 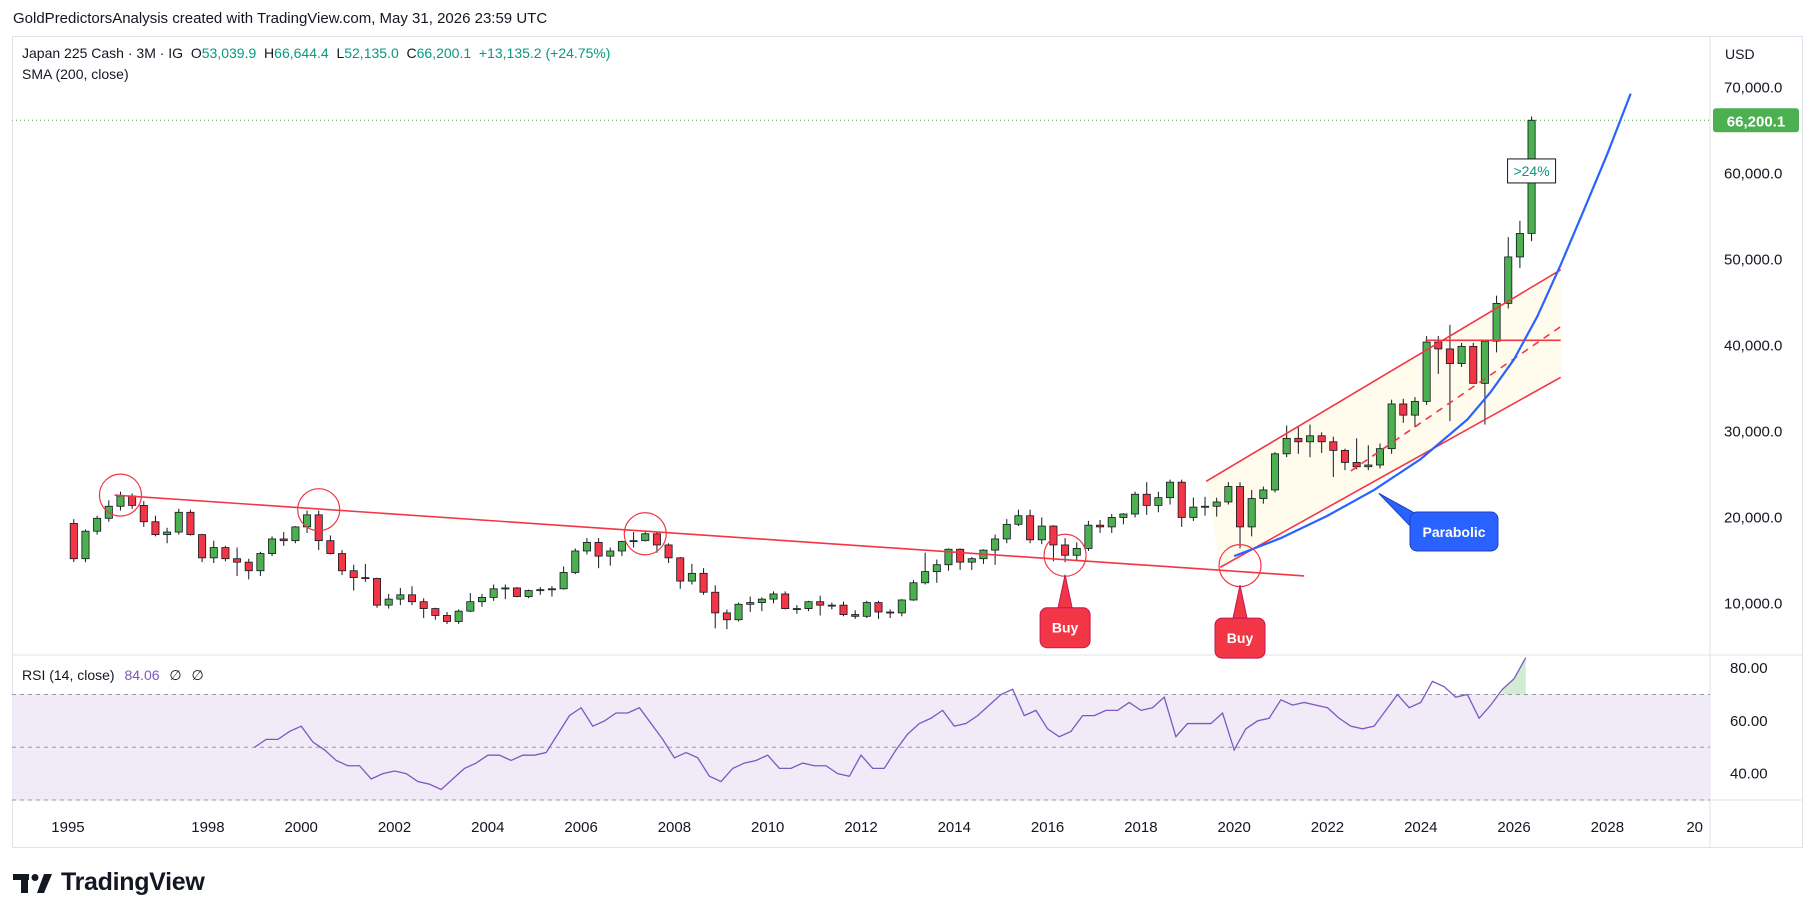 What do you see at coordinates (223, 53) in the screenshot?
I see `ohlc-open: O53,039.9` at bounding box center [223, 53].